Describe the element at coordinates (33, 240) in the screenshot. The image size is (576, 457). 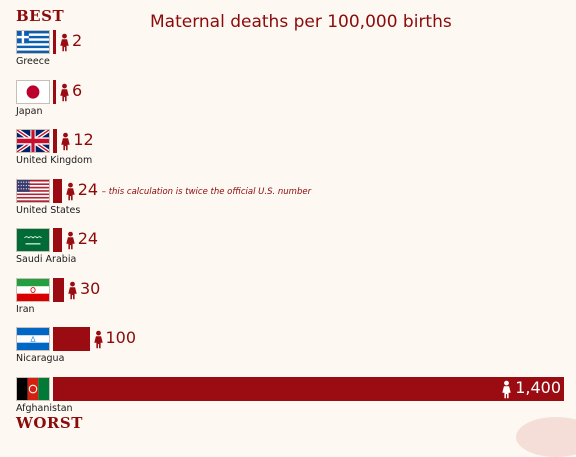
I see `flag-saudi-arabia-icon` at that location.